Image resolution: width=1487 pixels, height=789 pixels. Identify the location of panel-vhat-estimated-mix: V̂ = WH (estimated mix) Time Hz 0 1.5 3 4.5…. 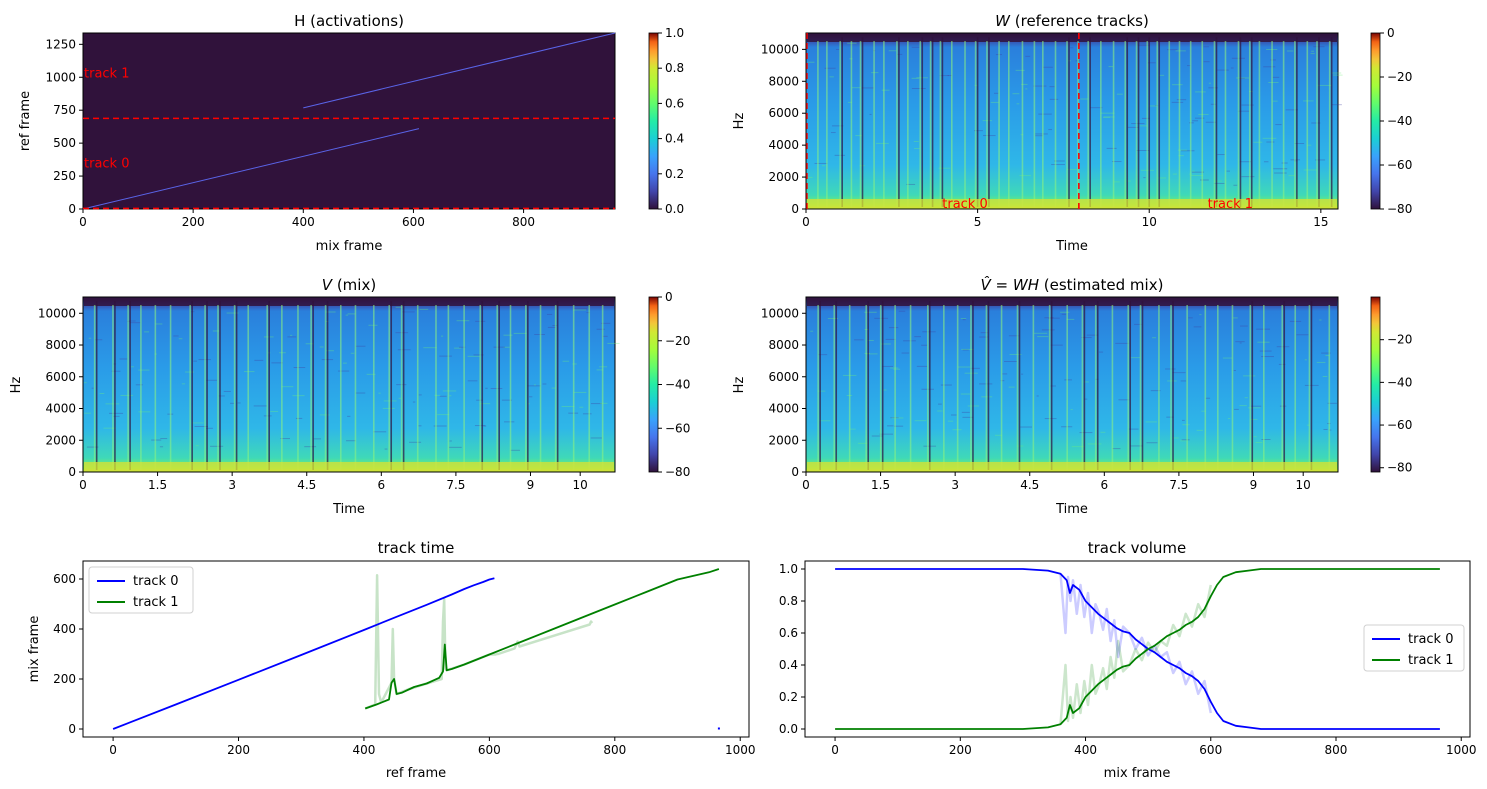
(1072, 396).